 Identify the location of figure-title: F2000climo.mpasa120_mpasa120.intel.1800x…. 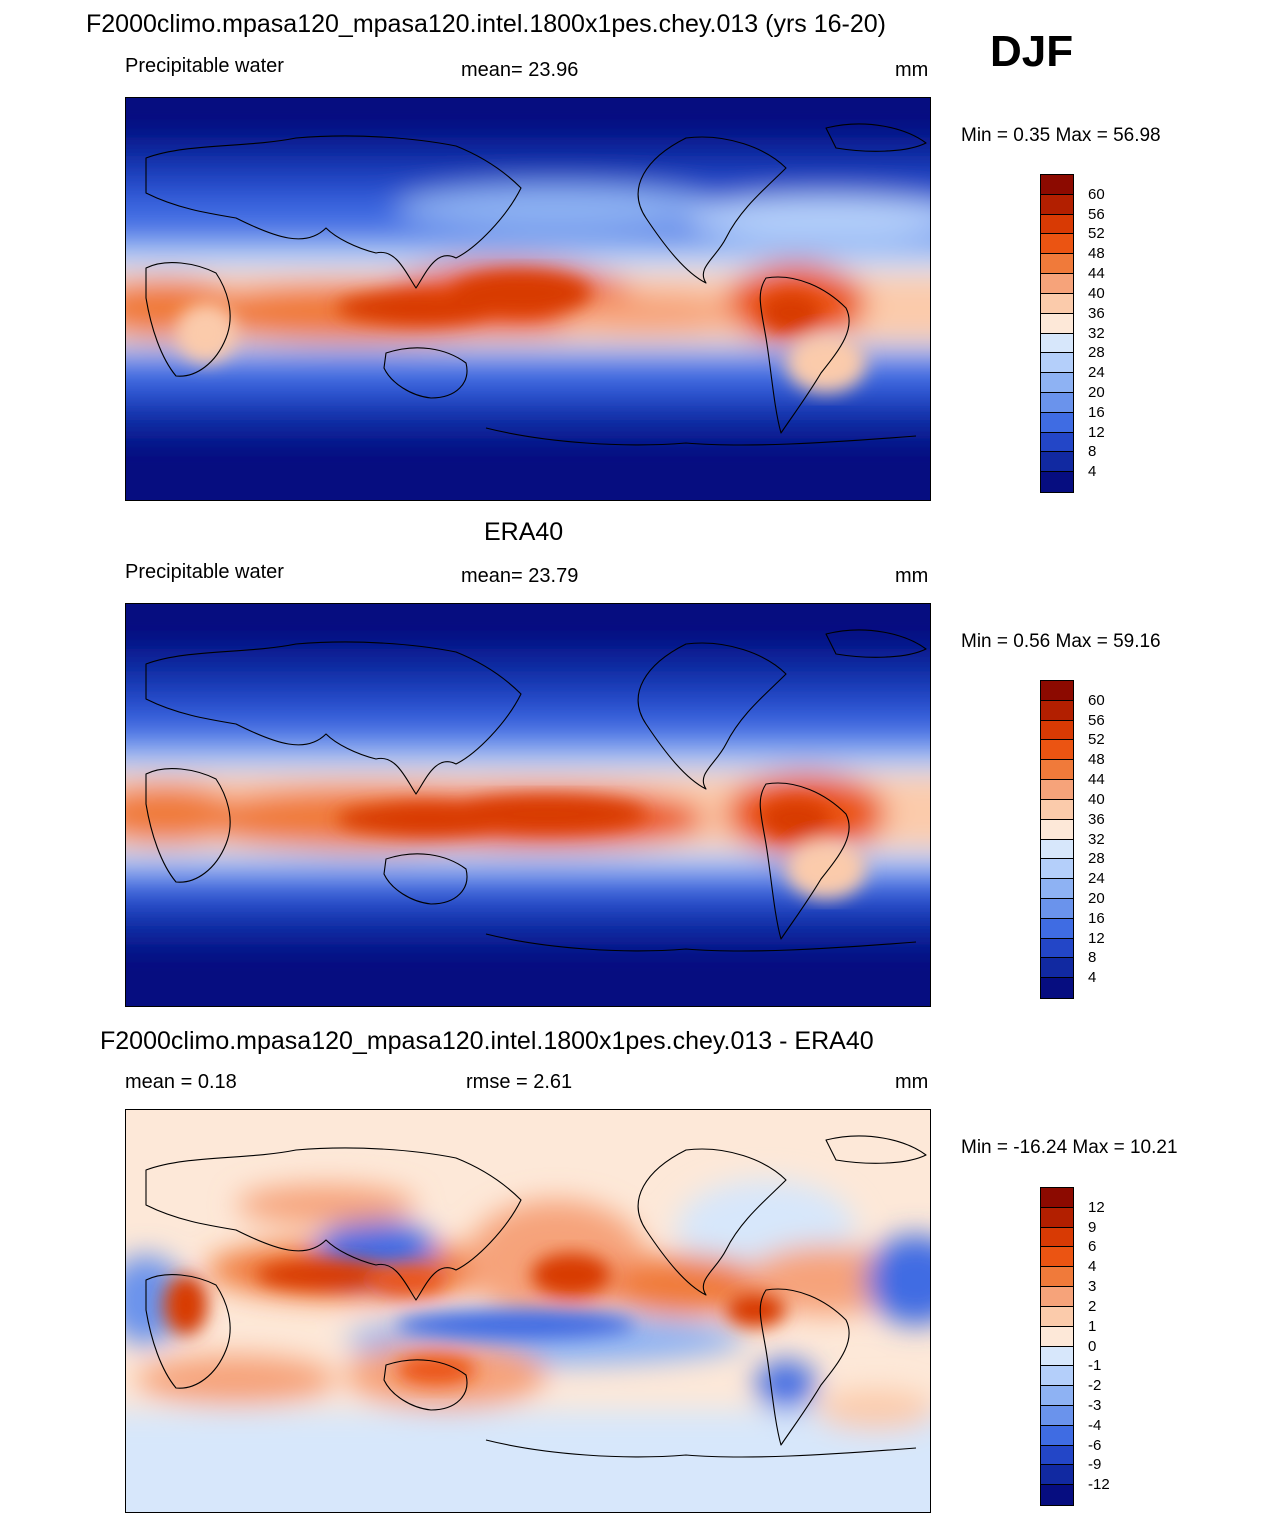
(486, 24).